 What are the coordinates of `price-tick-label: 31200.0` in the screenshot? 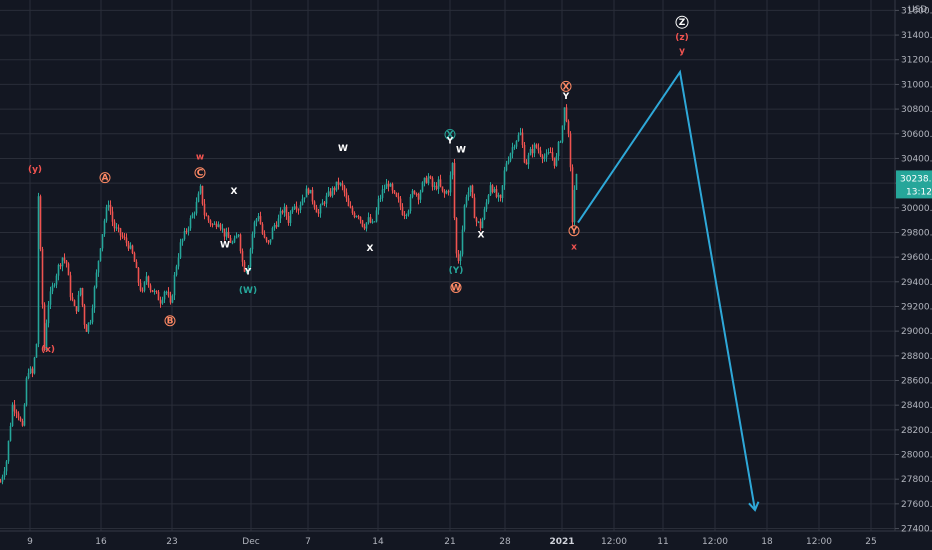 It's located at (916, 61).